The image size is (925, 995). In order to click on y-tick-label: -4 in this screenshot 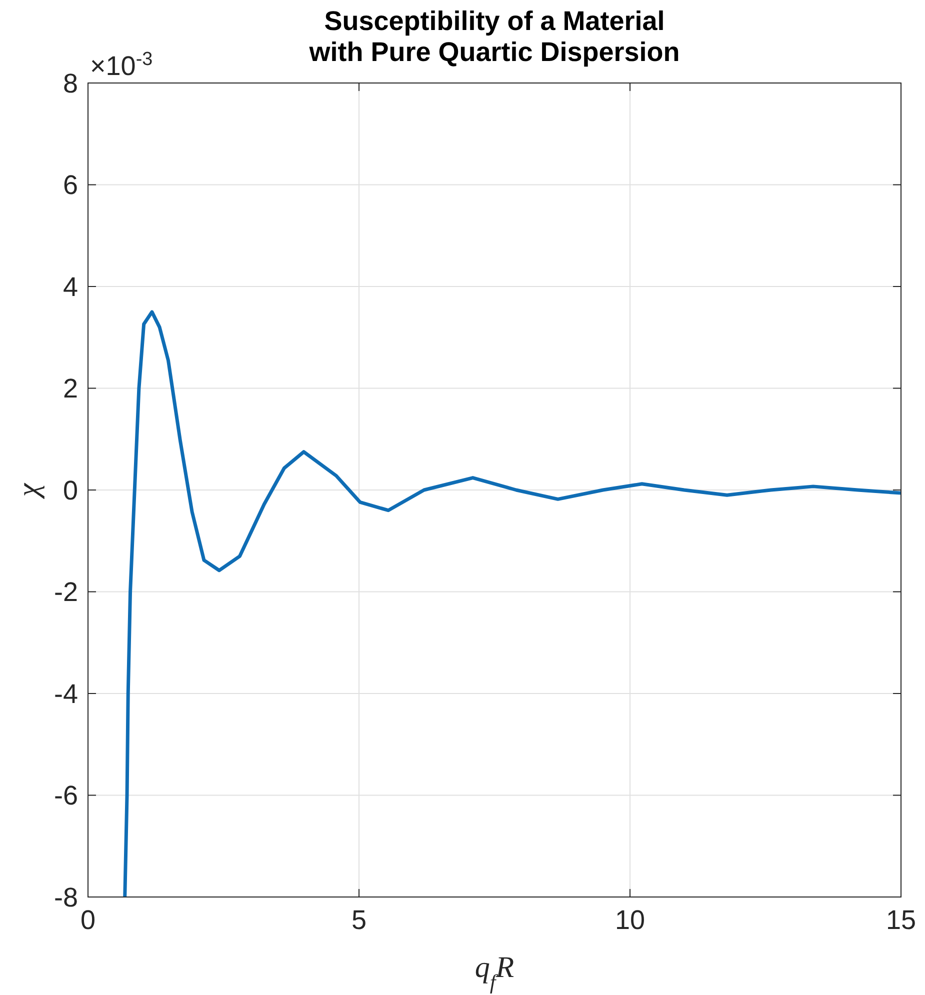, I will do `click(66, 693)`.